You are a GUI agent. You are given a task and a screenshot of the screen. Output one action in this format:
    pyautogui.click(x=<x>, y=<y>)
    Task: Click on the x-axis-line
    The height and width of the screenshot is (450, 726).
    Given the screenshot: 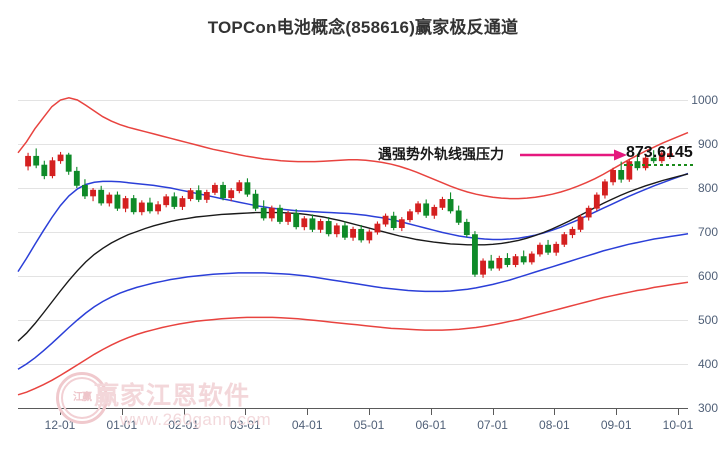 What is the action you would take?
    pyautogui.click(x=353, y=408)
    